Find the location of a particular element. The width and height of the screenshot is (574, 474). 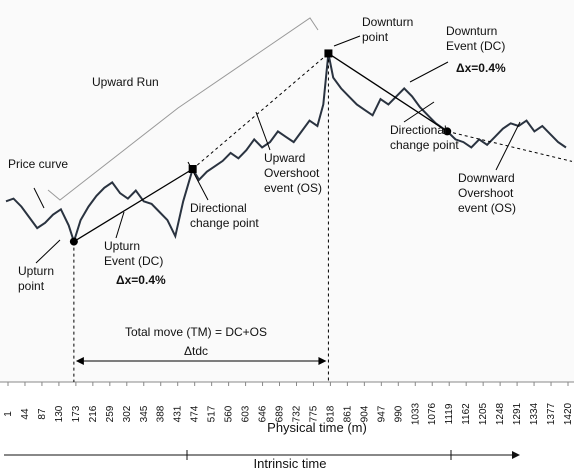

label-dc-point-down-line-1: Directional is located at coordinates (418, 130).